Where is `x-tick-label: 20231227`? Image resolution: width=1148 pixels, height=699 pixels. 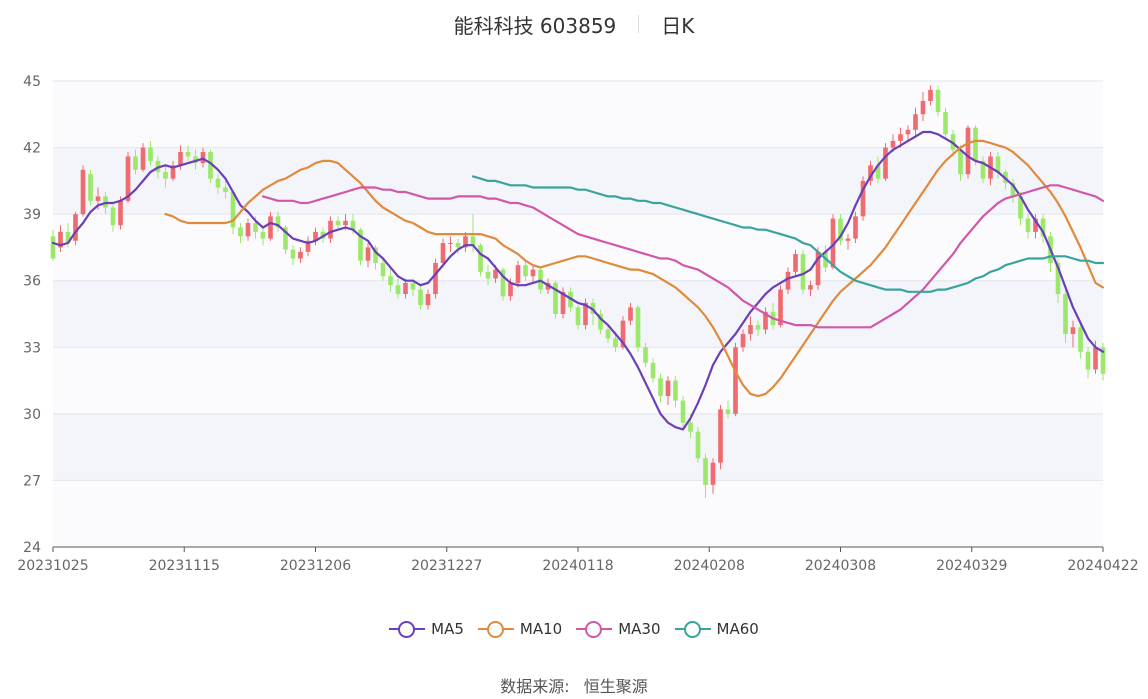 x-tick-label: 20231227 is located at coordinates (446, 566).